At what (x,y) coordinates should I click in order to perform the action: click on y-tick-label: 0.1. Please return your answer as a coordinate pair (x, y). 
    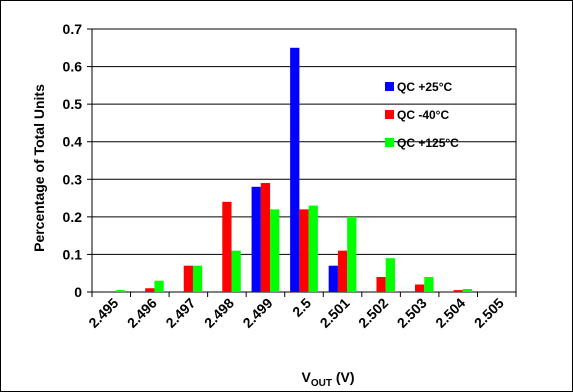
    Looking at the image, I should click on (73, 254).